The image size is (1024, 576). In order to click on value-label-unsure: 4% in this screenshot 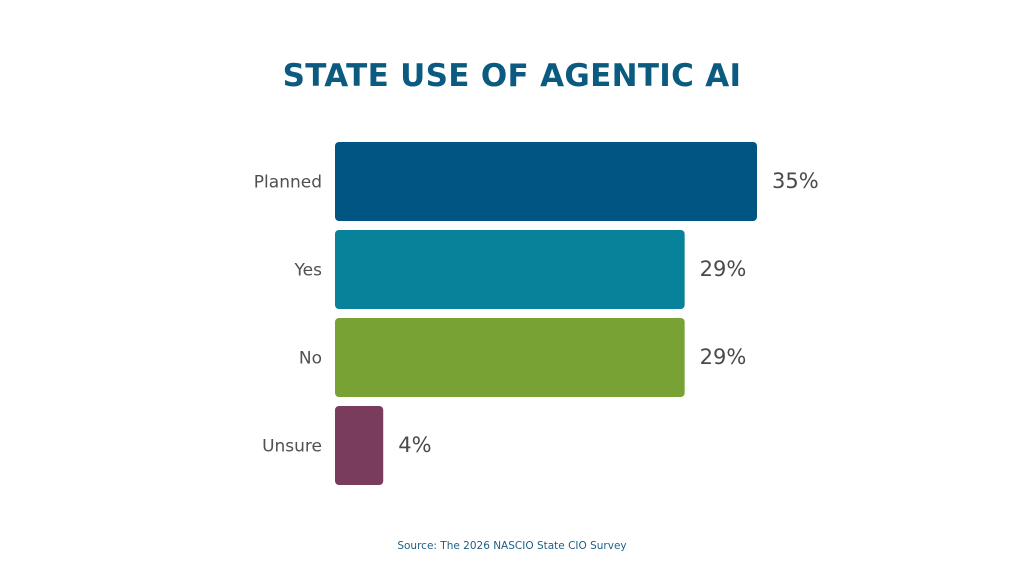, I will do `click(414, 445)`.